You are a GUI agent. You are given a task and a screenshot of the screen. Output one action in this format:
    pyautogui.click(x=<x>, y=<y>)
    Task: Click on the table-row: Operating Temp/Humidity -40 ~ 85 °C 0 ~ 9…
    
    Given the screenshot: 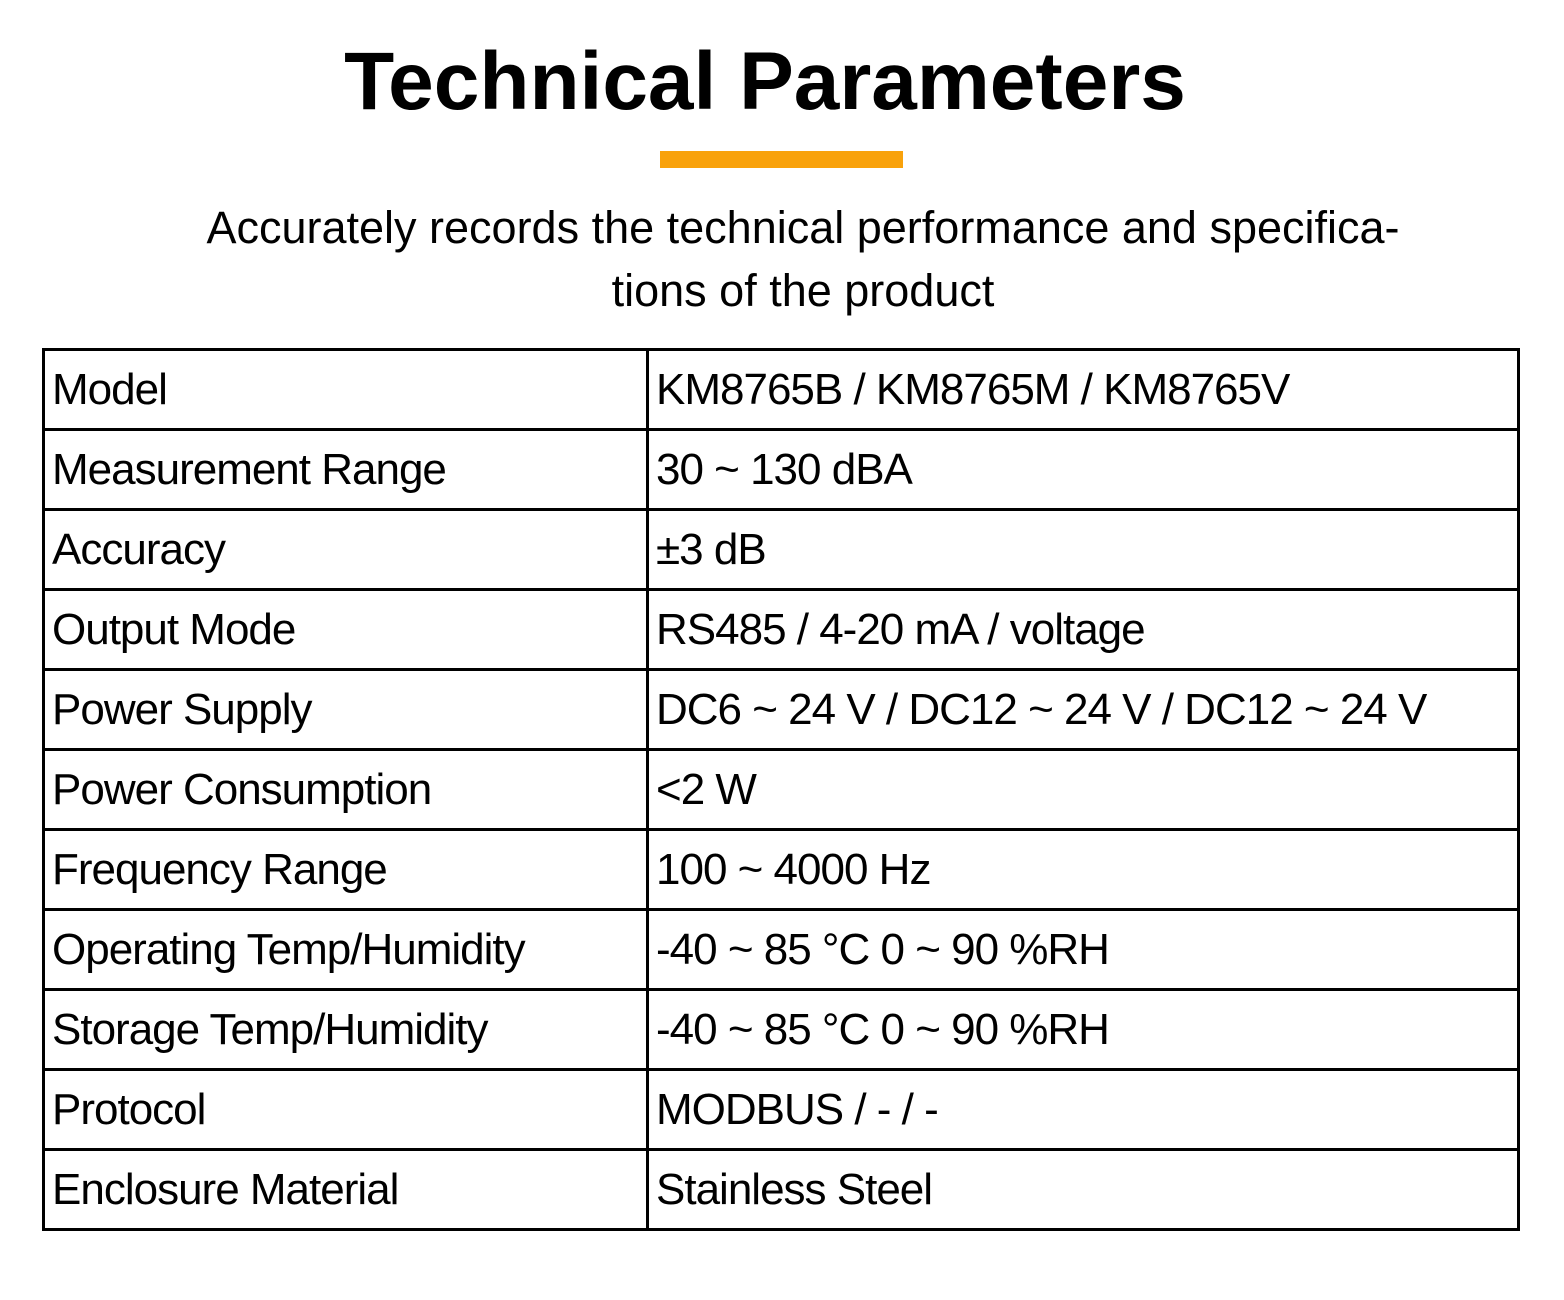 What is the action you would take?
    pyautogui.click(x=781, y=949)
    